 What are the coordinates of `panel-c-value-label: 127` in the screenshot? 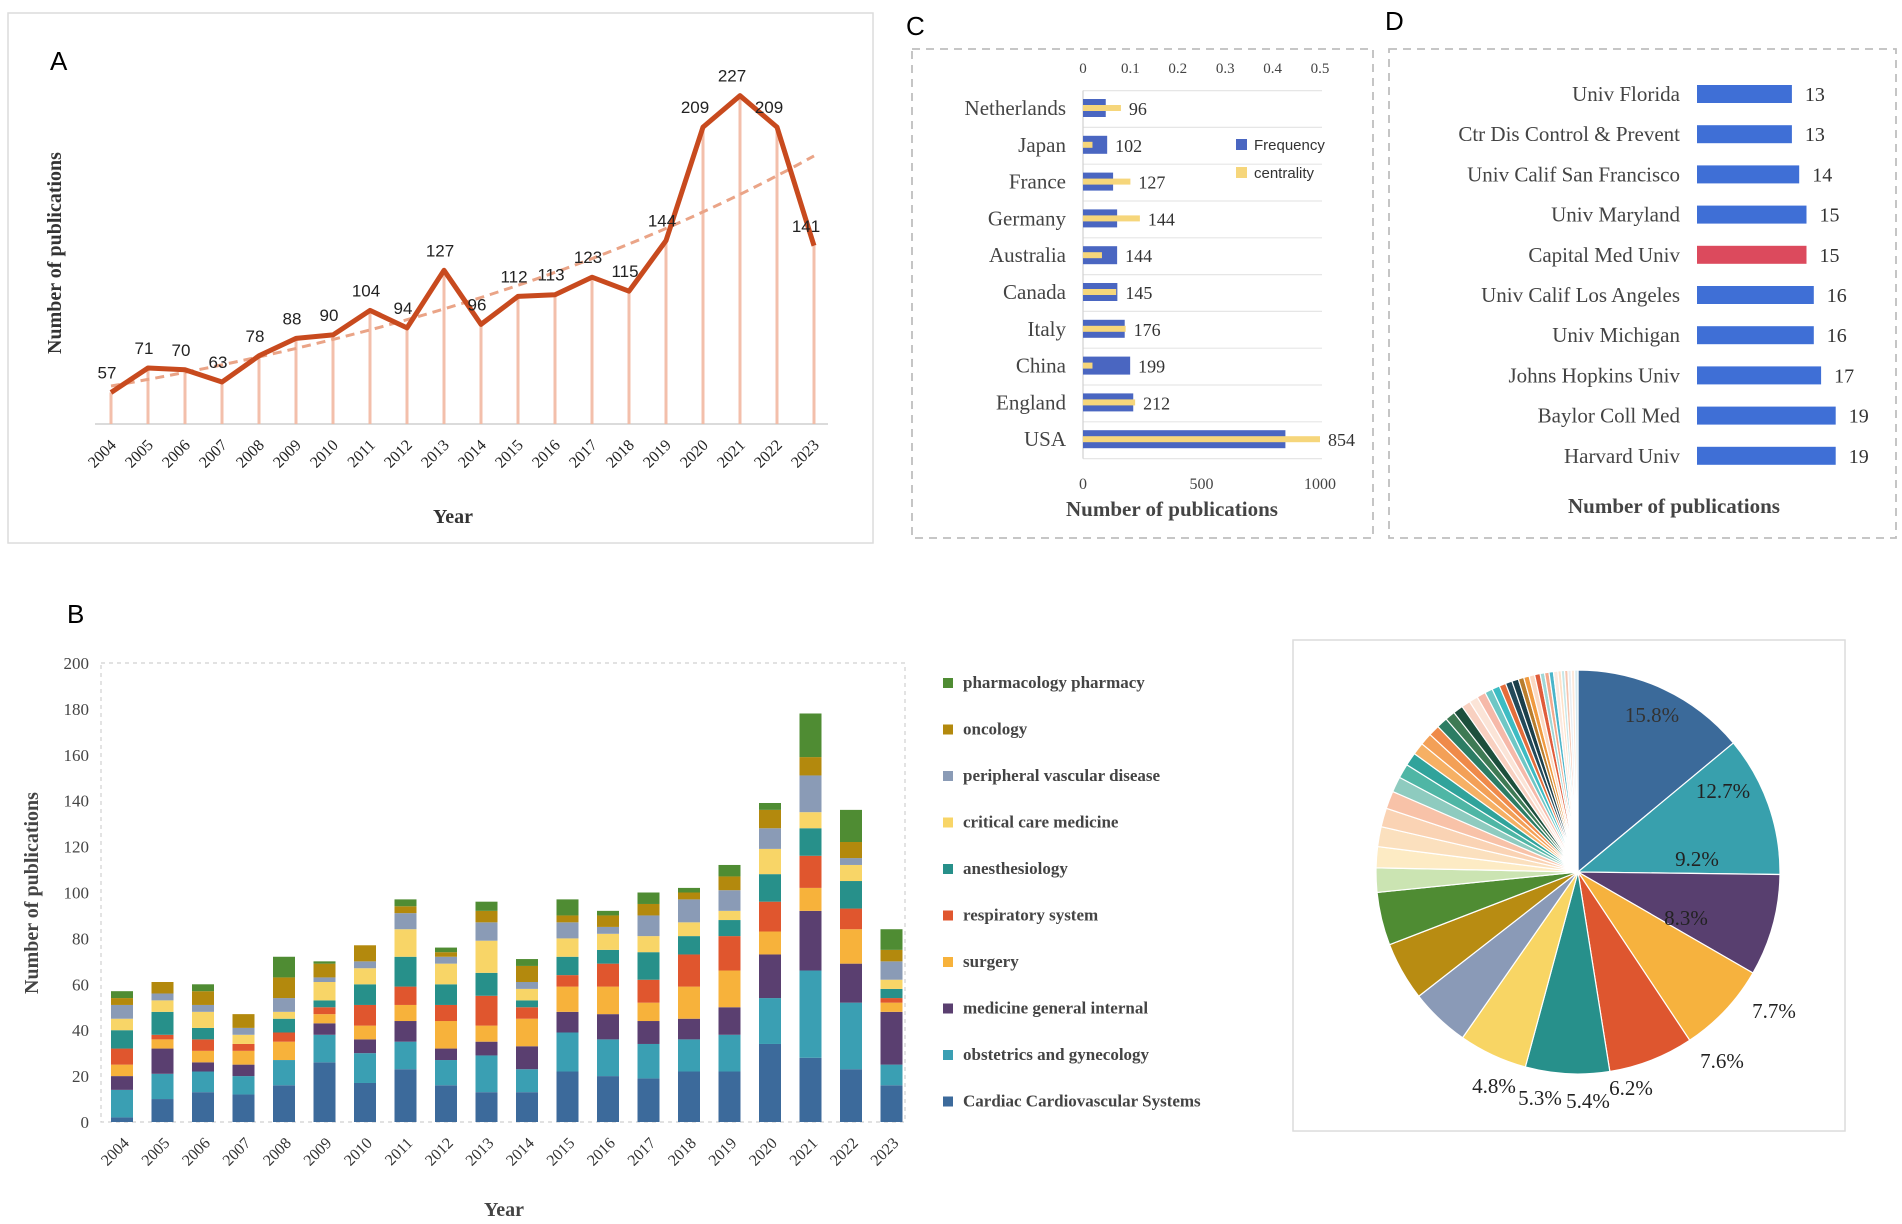 It's located at (1151, 183).